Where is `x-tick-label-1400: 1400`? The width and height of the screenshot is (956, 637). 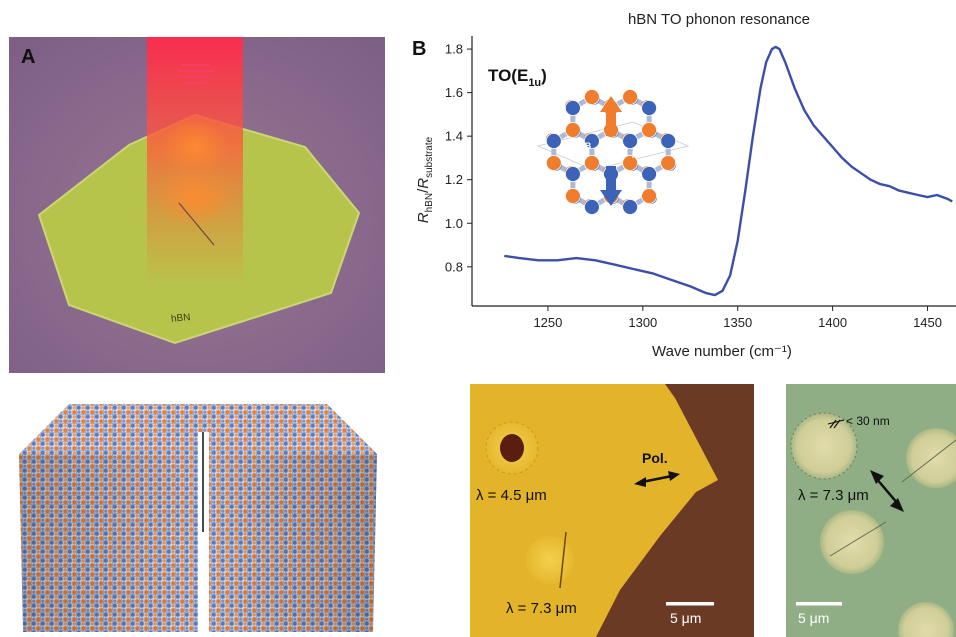
x-tick-label-1400: 1400 is located at coordinates (832, 322).